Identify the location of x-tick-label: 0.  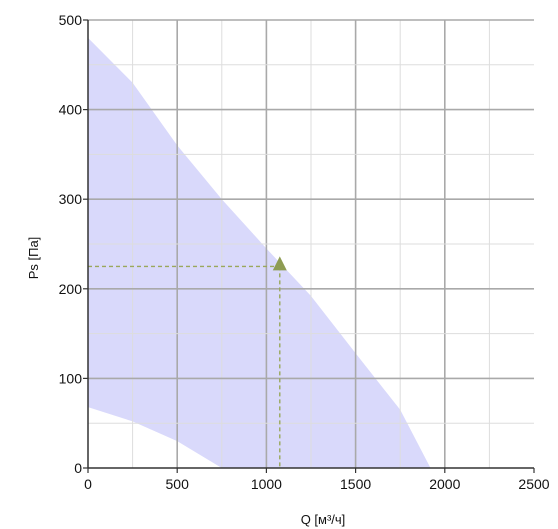
(88, 484).